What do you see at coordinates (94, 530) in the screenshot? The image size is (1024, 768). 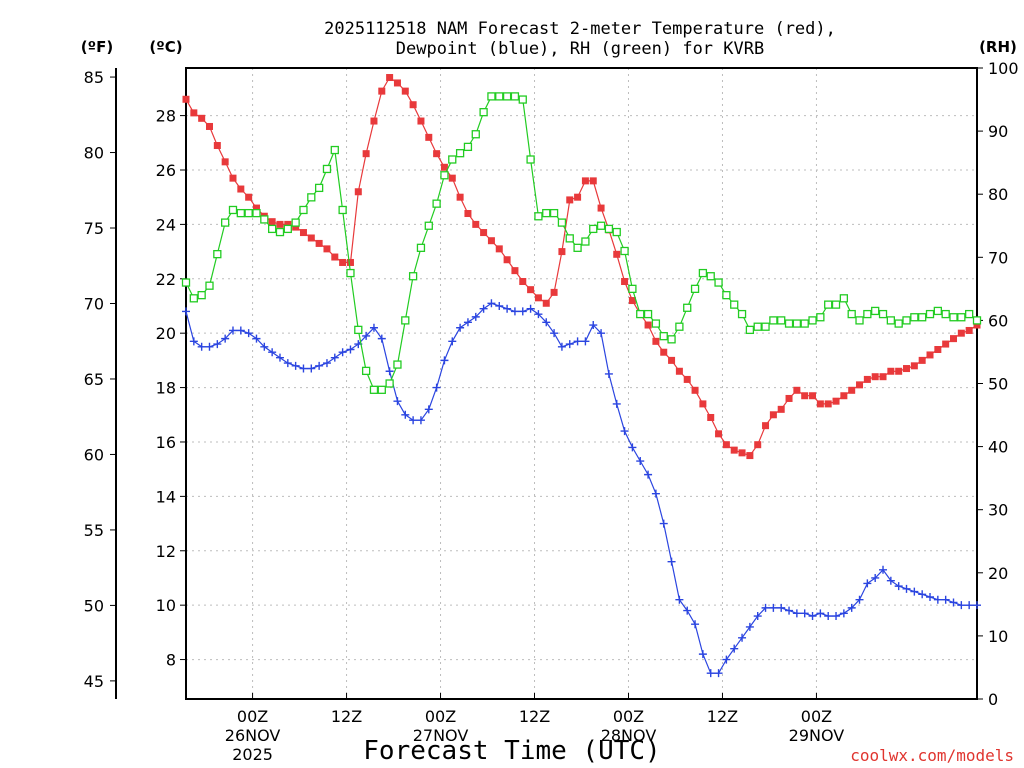 I see `fahrenheit-tick-label: 55` at bounding box center [94, 530].